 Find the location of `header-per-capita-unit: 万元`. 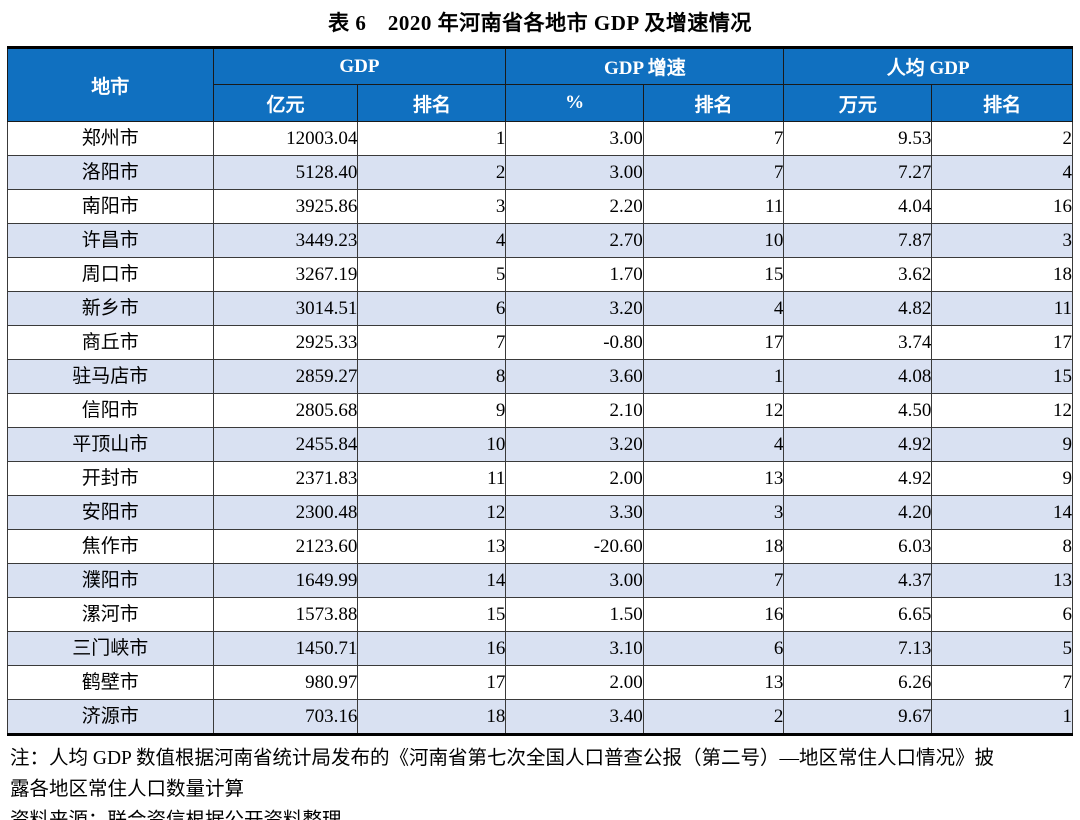

header-per-capita-unit: 万元 is located at coordinates (858, 103).